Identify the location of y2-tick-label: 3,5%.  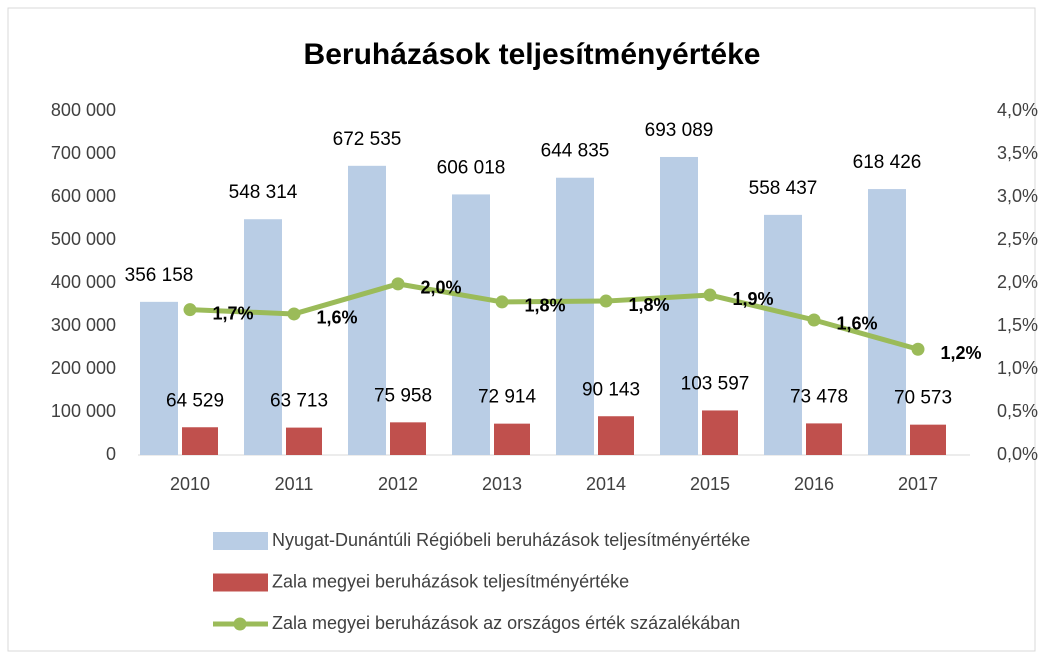
(1017, 153).